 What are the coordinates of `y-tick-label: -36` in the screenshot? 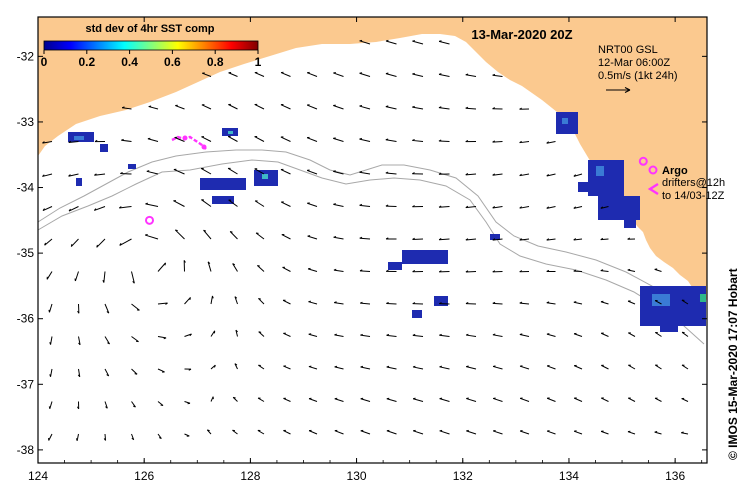 It's located at (26, 319).